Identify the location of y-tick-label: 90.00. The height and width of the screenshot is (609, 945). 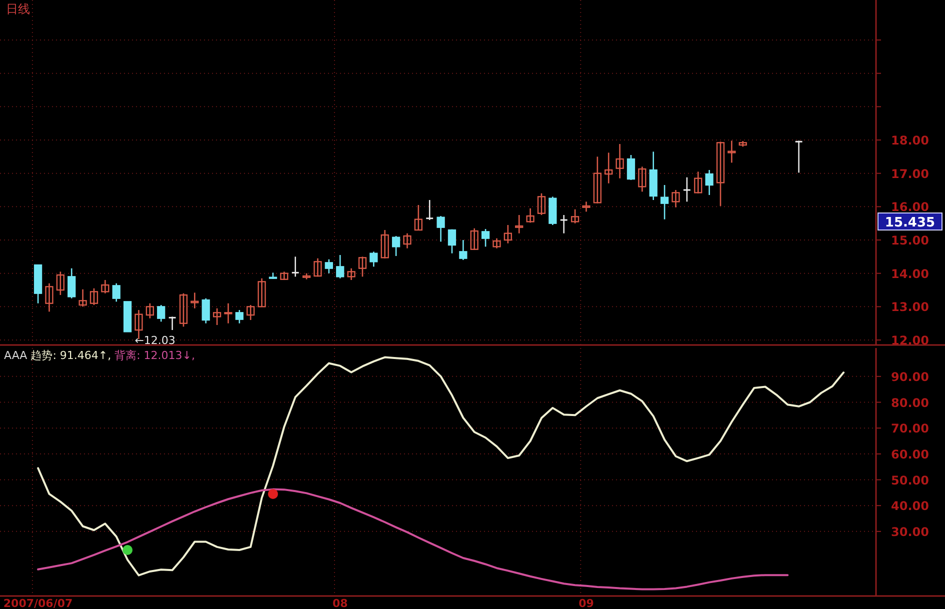
(910, 377).